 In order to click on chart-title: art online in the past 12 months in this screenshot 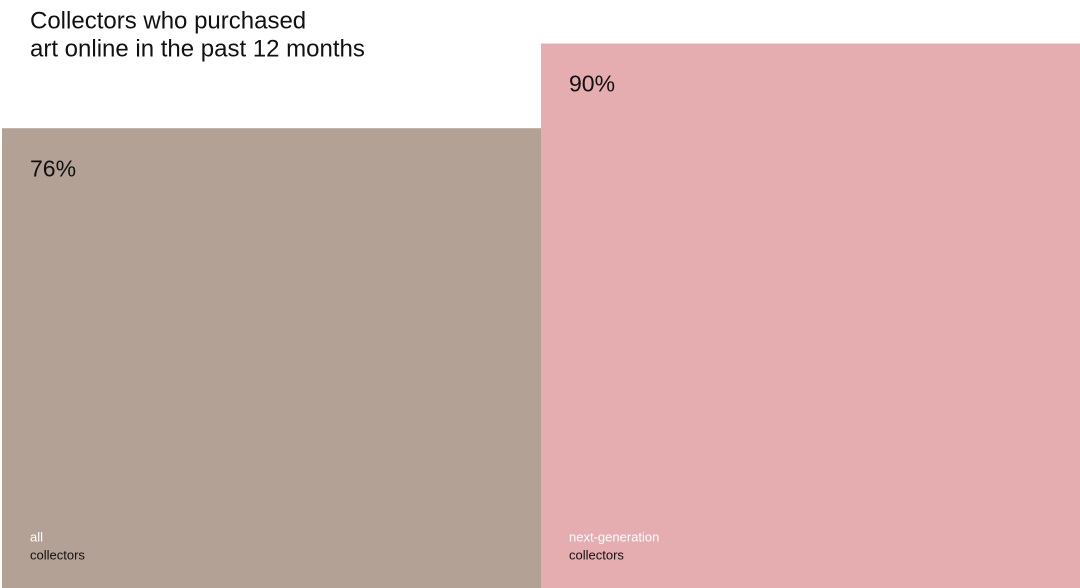, I will do `click(197, 48)`.